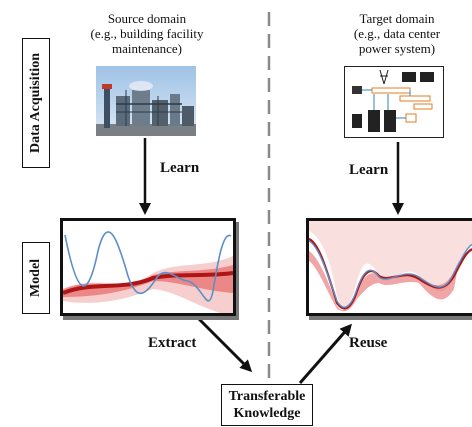 The image size is (472, 427). Describe the element at coordinates (36, 278) in the screenshot. I see `model-label-box: Model` at that location.